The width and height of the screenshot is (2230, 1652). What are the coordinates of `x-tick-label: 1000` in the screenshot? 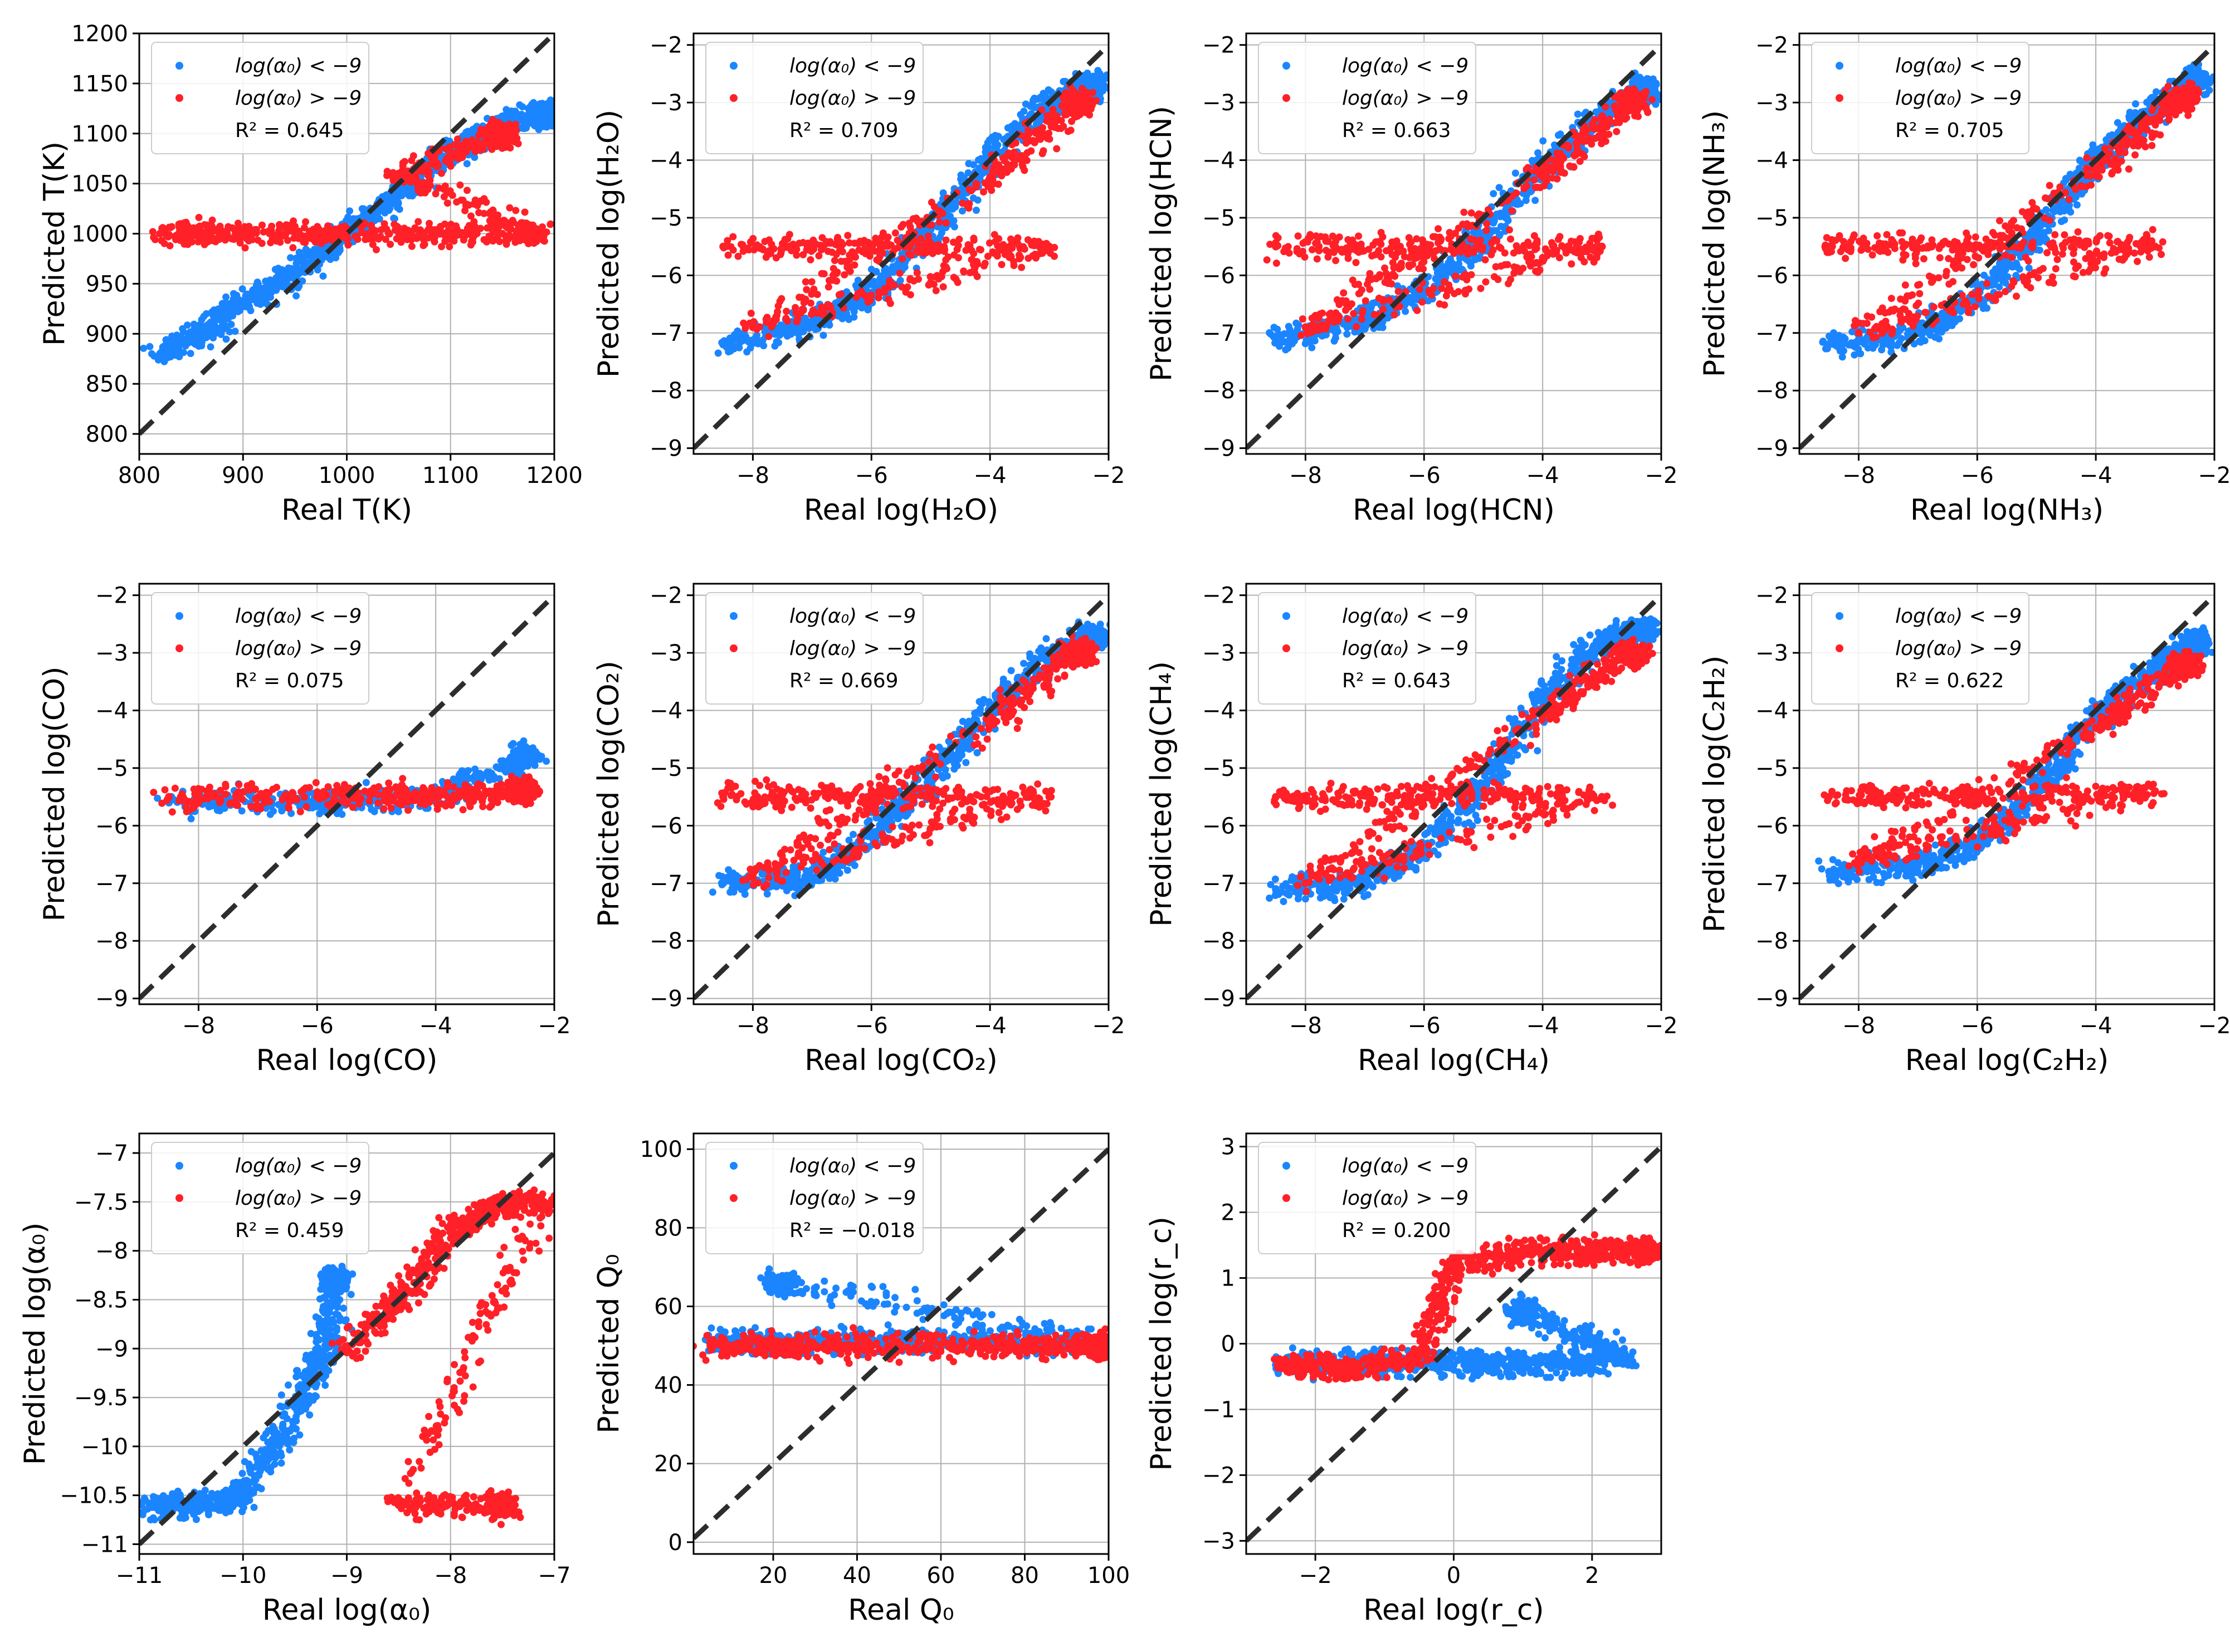 It's located at (347, 475).